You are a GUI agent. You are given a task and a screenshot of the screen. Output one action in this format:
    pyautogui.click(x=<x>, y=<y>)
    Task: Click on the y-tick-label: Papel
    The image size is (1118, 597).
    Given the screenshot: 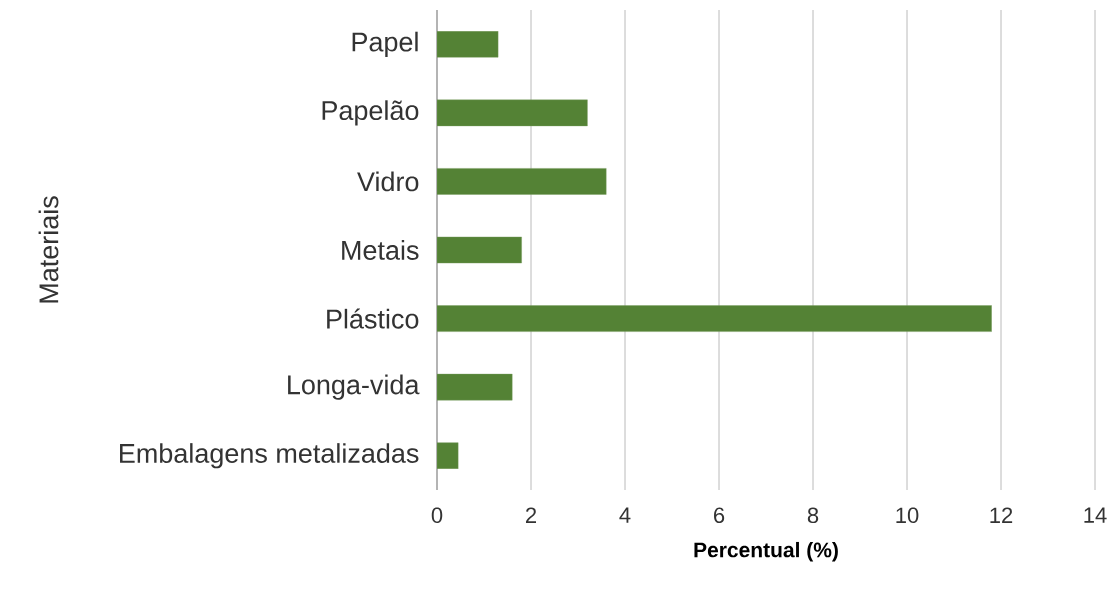 What is the action you would take?
    pyautogui.click(x=385, y=44)
    